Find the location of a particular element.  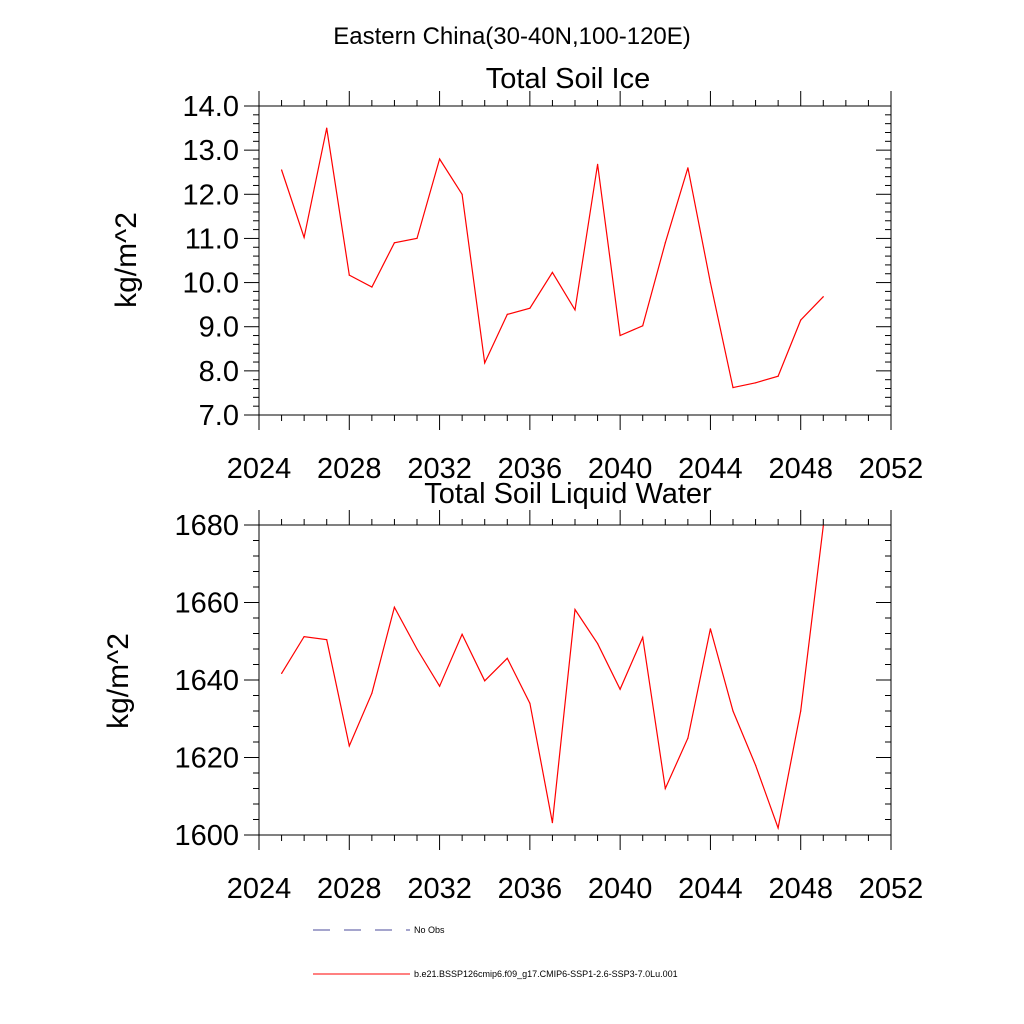

y-tick-label: 9.0 is located at coordinates (219, 328).